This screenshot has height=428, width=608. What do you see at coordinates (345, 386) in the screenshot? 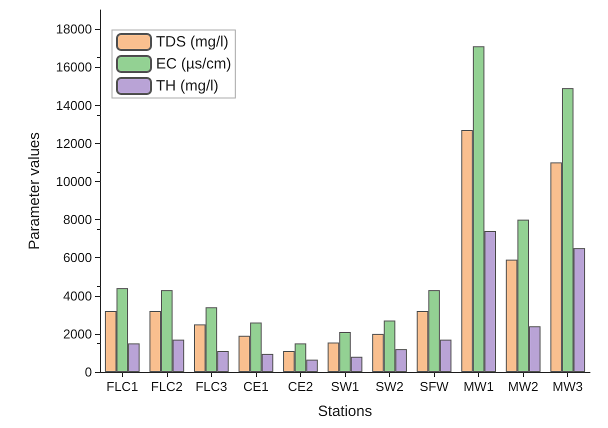
I see `x-tick-label: SW1` at bounding box center [345, 386].